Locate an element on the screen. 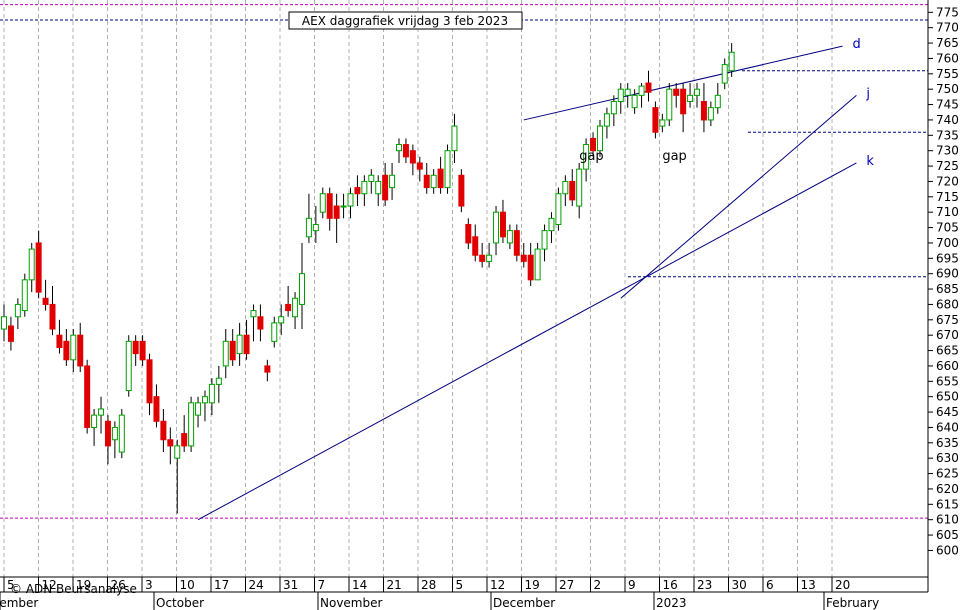  trendline-label-j: j is located at coordinates (867, 93).